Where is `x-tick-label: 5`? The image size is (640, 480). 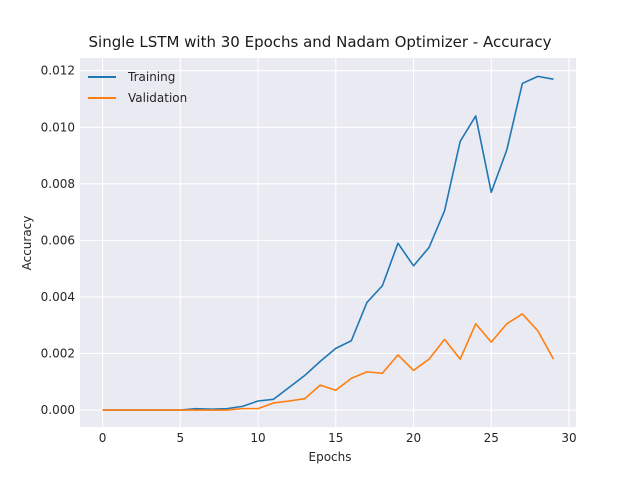
x-tick-label: 5 is located at coordinates (180, 438).